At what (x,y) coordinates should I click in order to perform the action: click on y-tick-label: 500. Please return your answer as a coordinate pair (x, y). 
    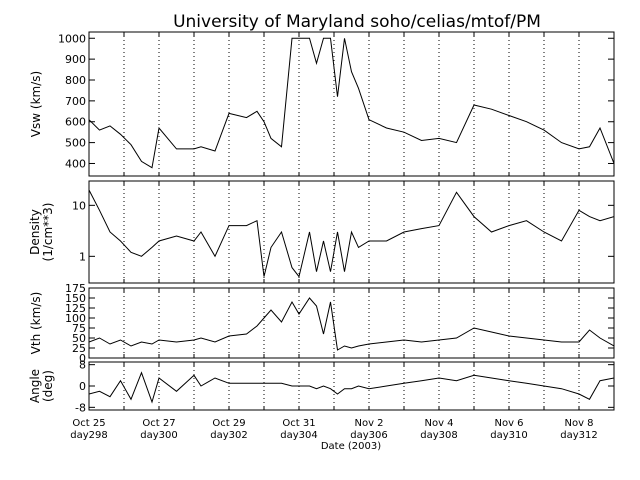
    Looking at the image, I should click on (75, 143).